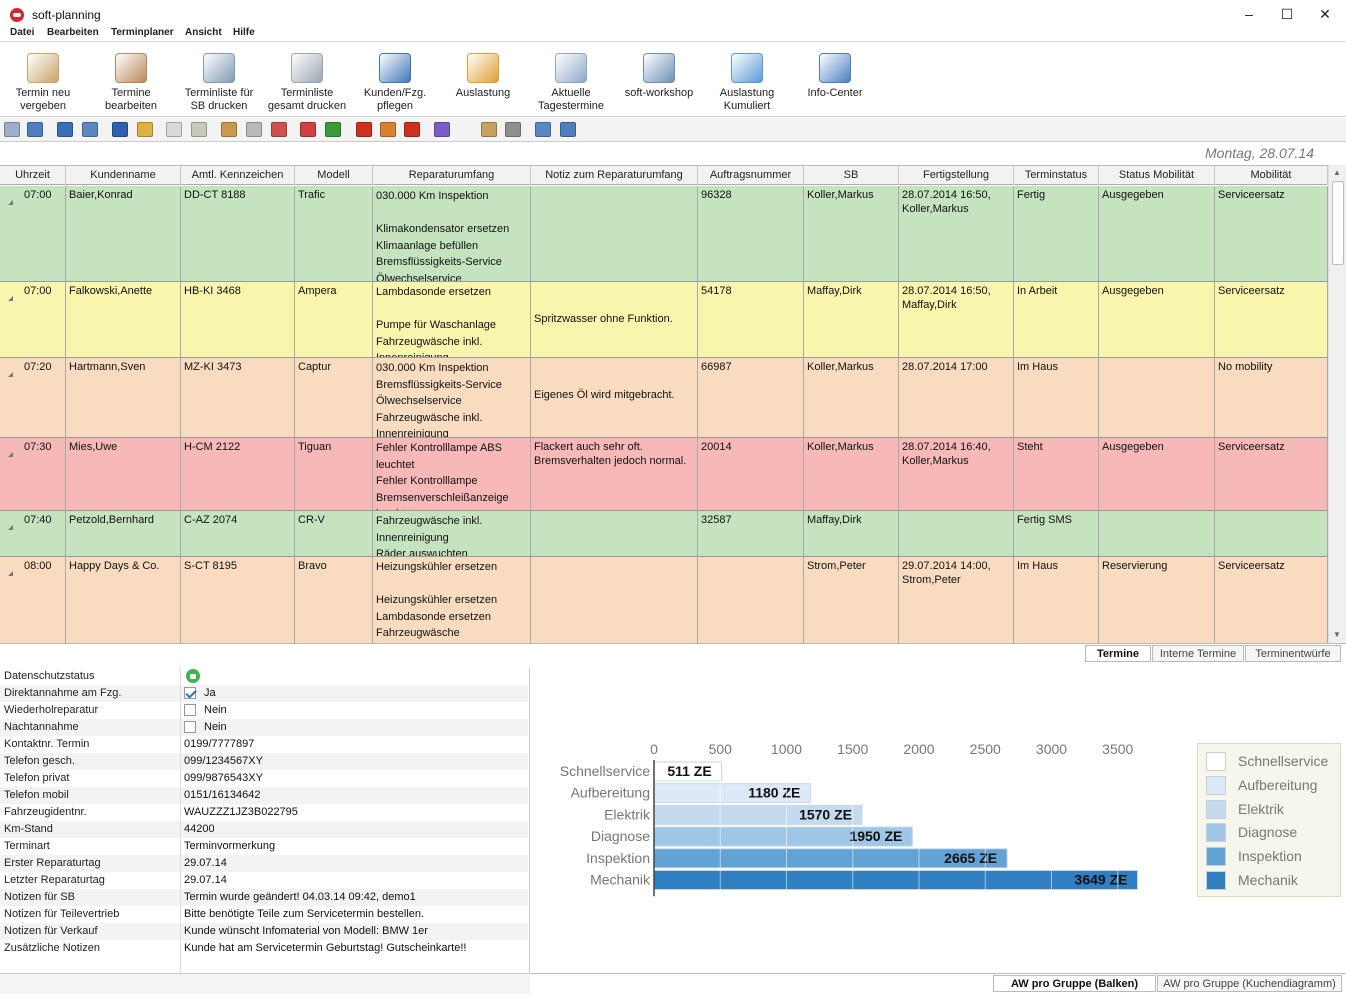  I want to click on filter-icon, so click(65, 129).